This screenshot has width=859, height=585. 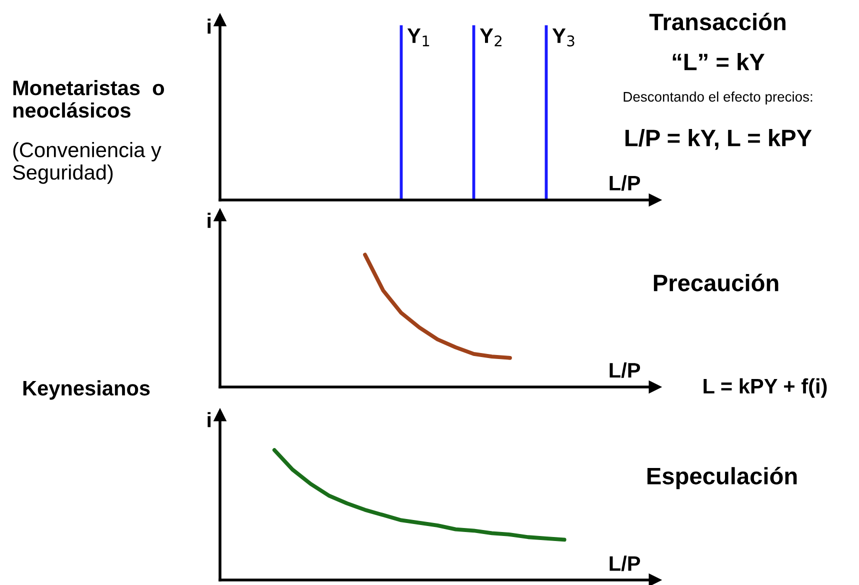 I want to click on text: L = kPY + f(i), so click(x=765, y=388).